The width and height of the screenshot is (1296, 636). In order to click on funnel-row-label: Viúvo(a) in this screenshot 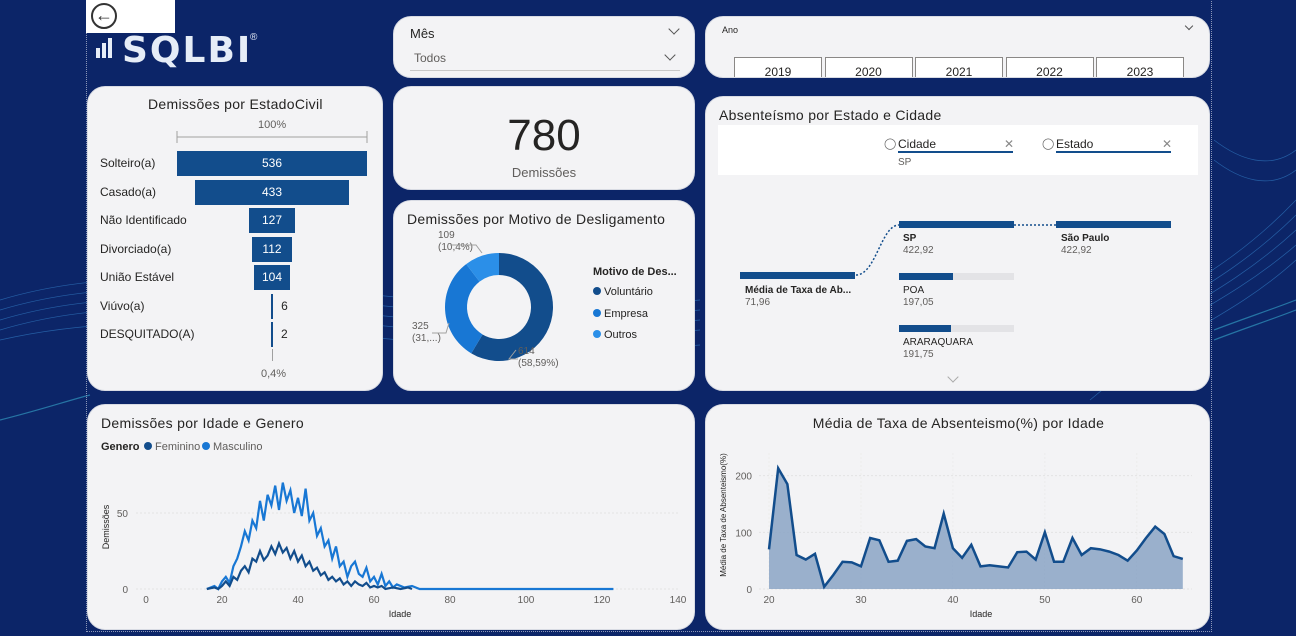, I will do `click(122, 305)`.